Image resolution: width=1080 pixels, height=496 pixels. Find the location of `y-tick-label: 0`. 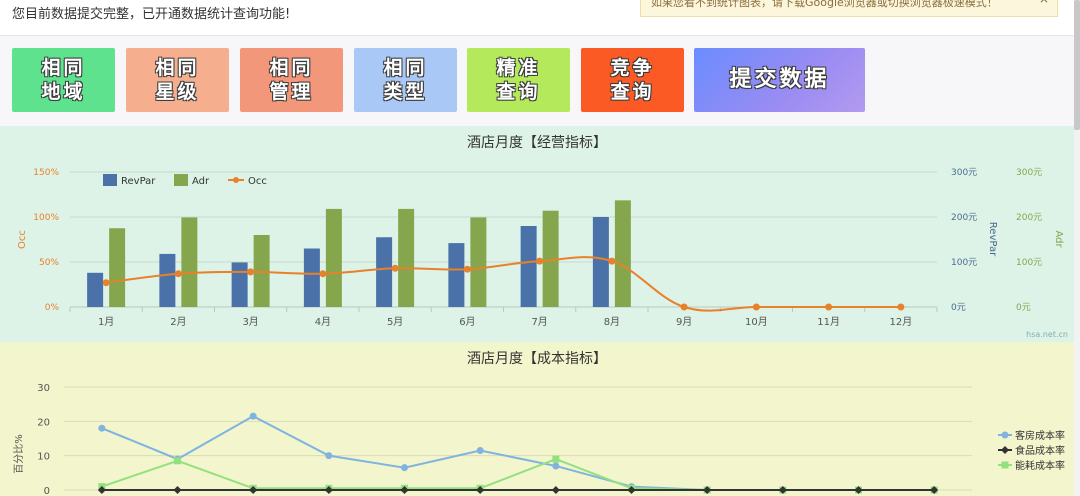

y-tick-label: 0 is located at coordinates (47, 491).